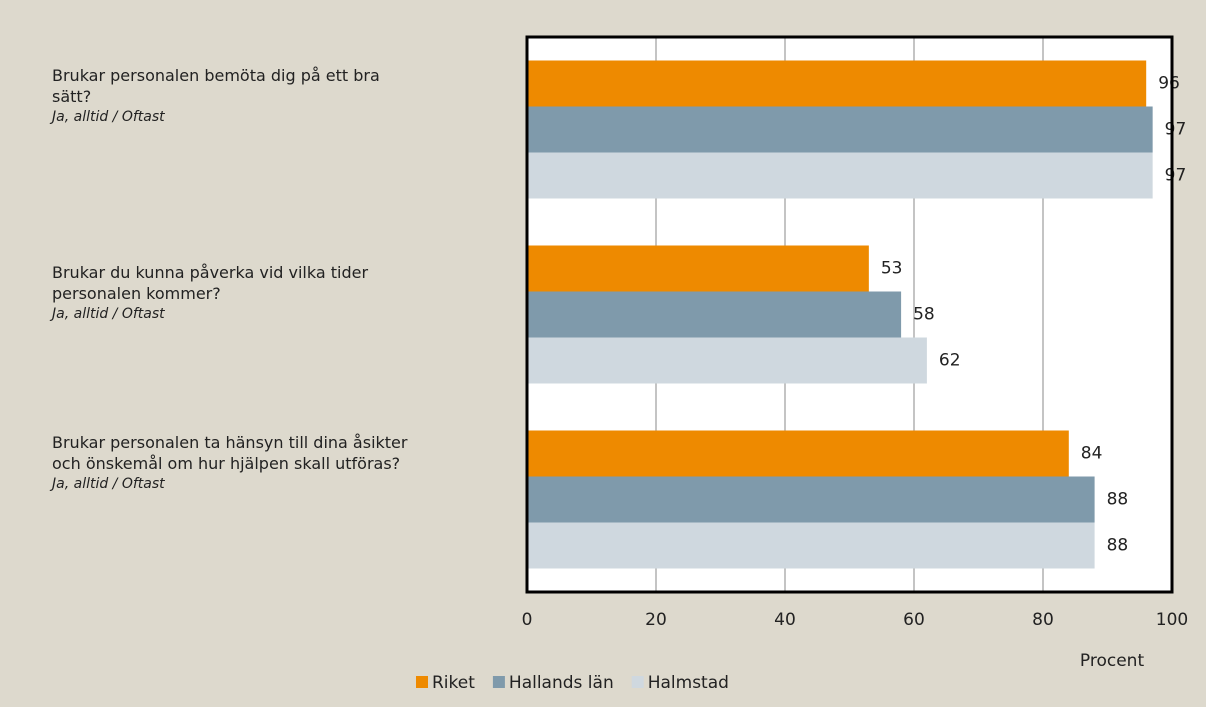  What do you see at coordinates (561, 683) in the screenshot?
I see `legend-label: Hallands län` at bounding box center [561, 683].